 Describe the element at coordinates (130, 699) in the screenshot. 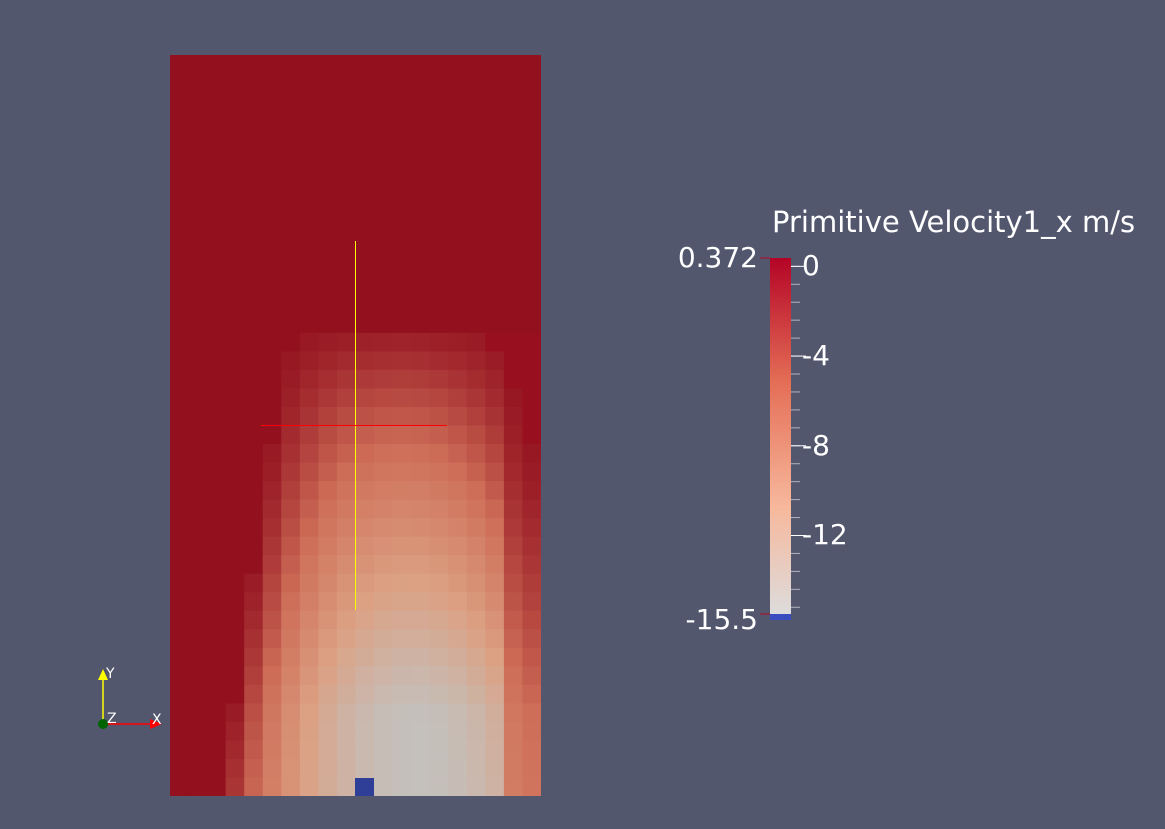

I see `orientation-axes` at that location.